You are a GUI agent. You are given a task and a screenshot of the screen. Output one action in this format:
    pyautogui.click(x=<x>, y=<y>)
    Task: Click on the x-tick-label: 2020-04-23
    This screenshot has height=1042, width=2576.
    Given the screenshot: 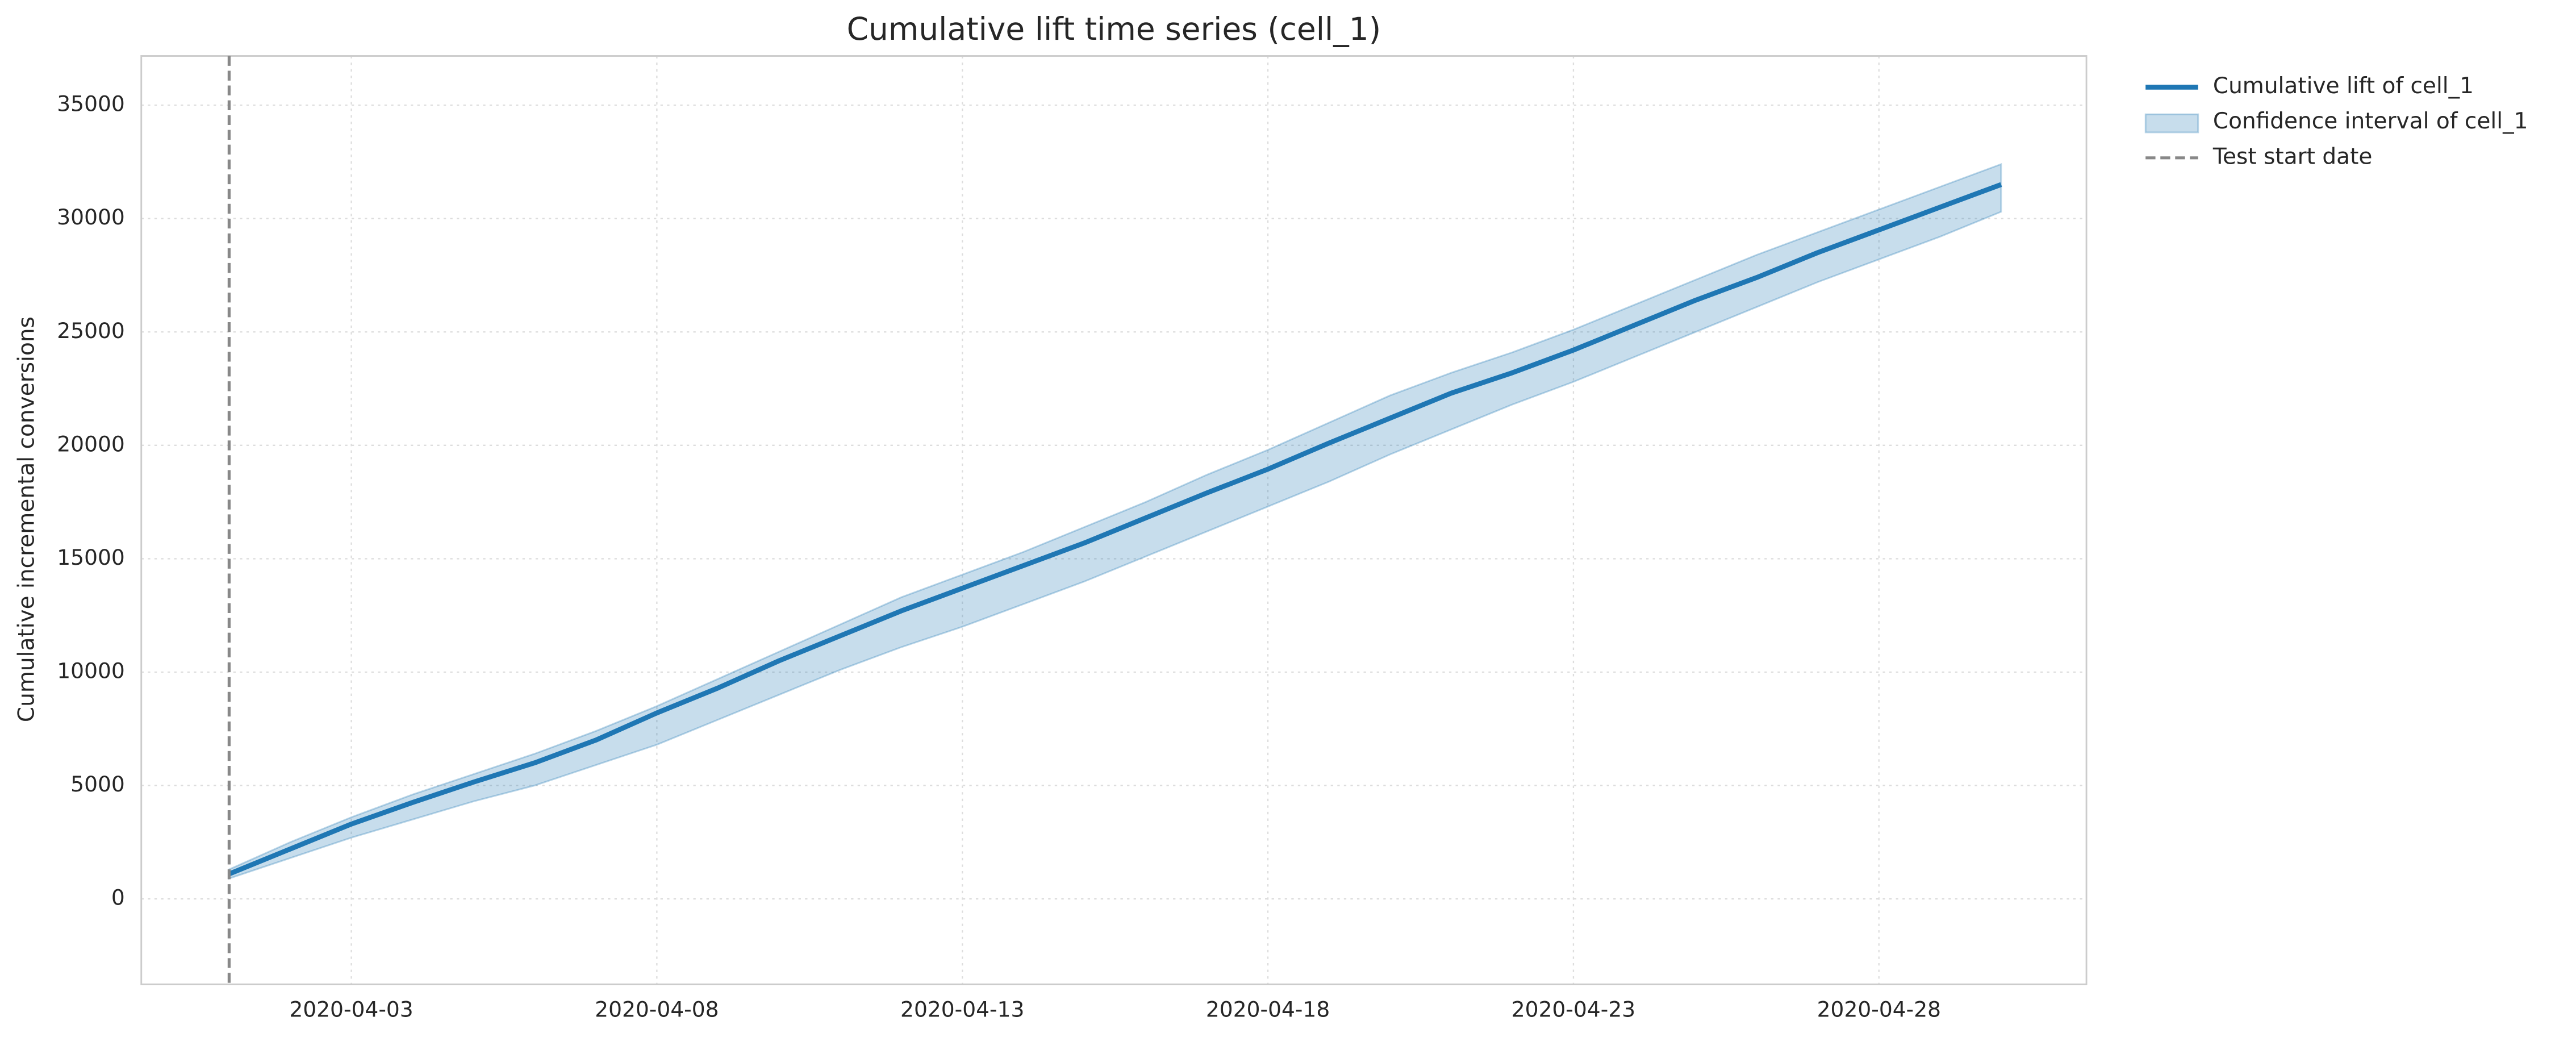 What is the action you would take?
    pyautogui.click(x=1573, y=1009)
    